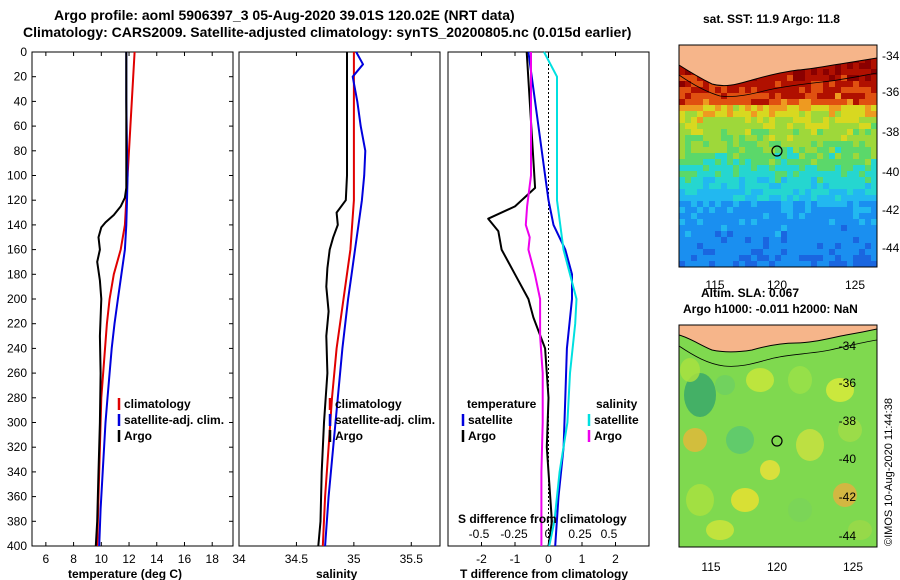 Image resolution: width=900 pixels, height=580 pixels. Describe the element at coordinates (778, 340) in the screenshot. I see `sla-coastline` at that location.